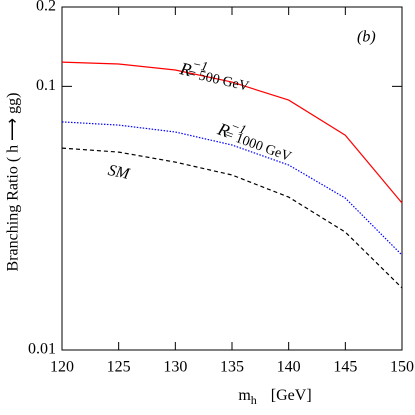 Image resolution: width=415 pixels, height=415 pixels. What do you see at coordinates (119, 172) in the screenshot?
I see `annotation: SM` at bounding box center [119, 172].